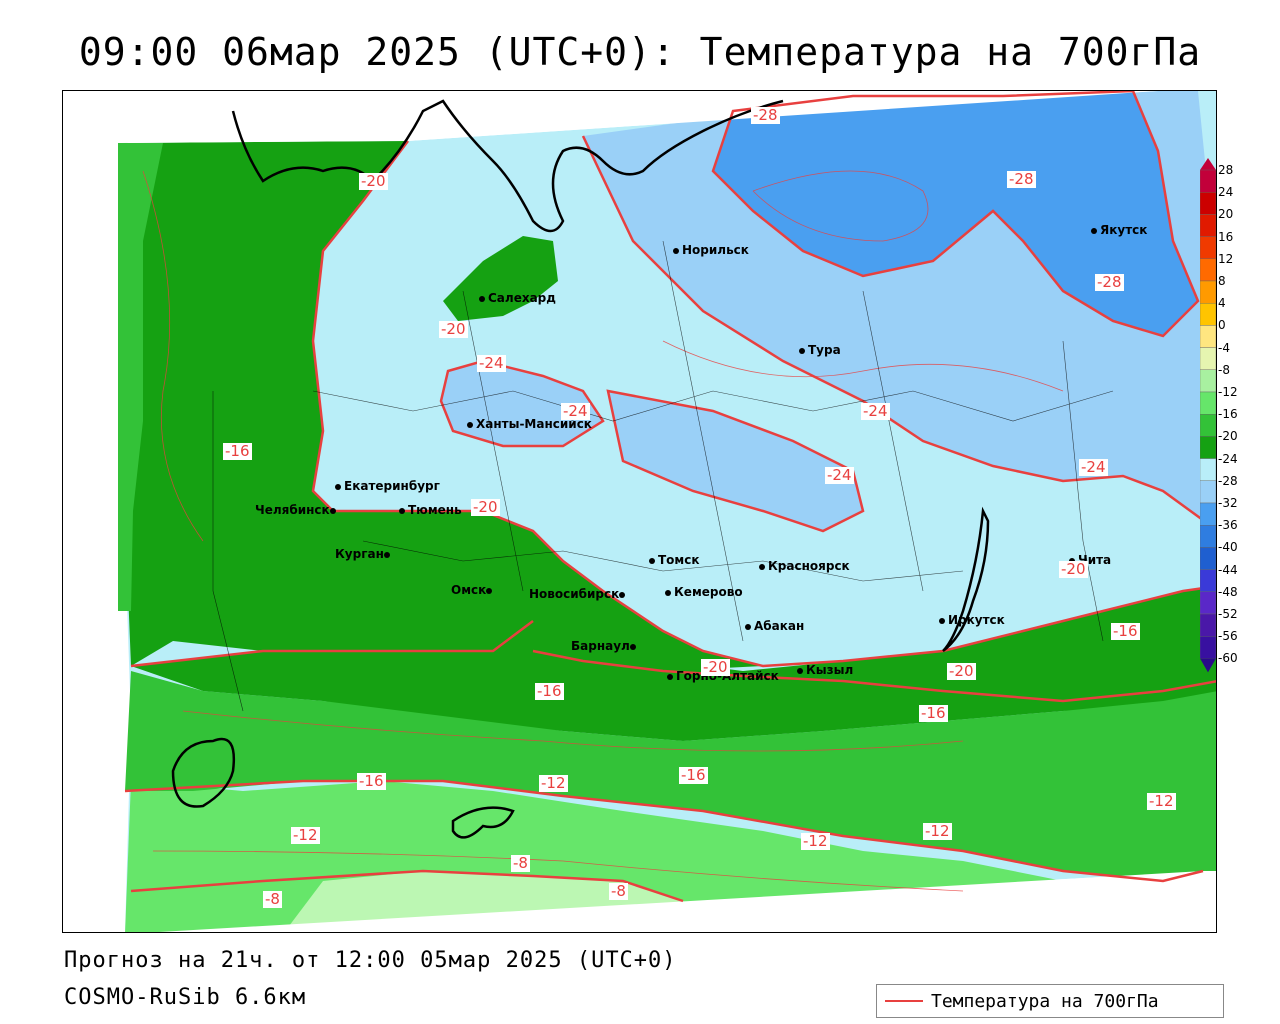  Describe the element at coordinates (578, 594) in the screenshot. I see `city-novosibirsk: Новосибирск` at that location.